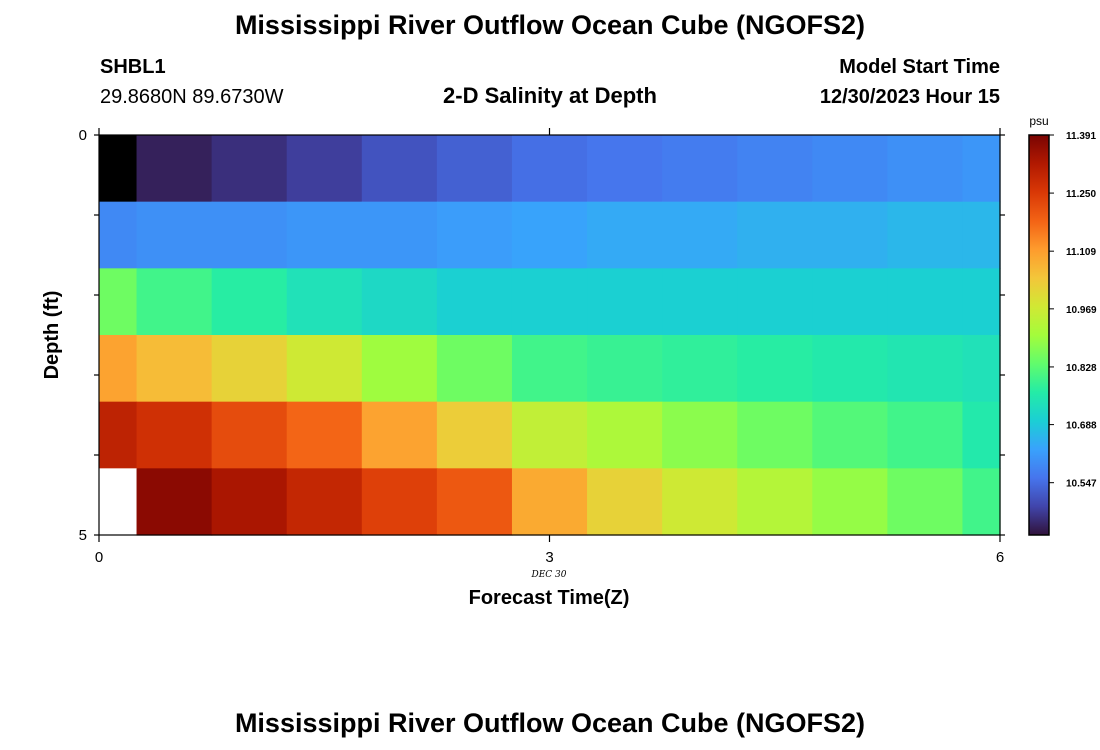 This screenshot has width=1100, height=750. What do you see at coordinates (919, 67) in the screenshot?
I see `model-start-label: Model Start Time` at bounding box center [919, 67].